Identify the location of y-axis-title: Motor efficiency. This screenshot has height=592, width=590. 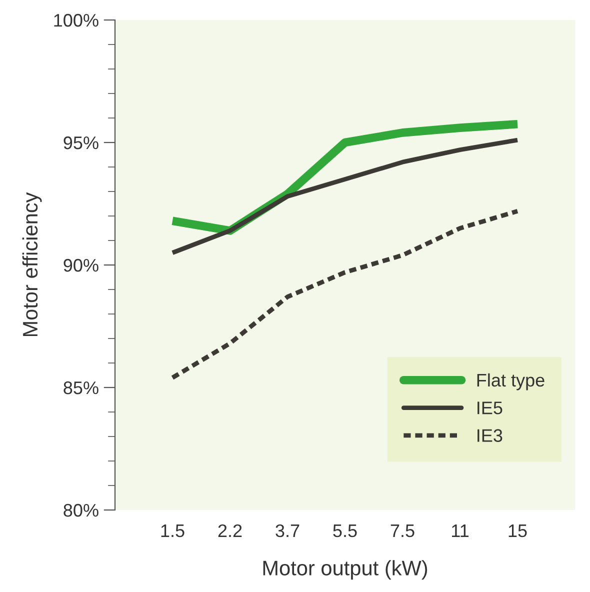
(32, 264).